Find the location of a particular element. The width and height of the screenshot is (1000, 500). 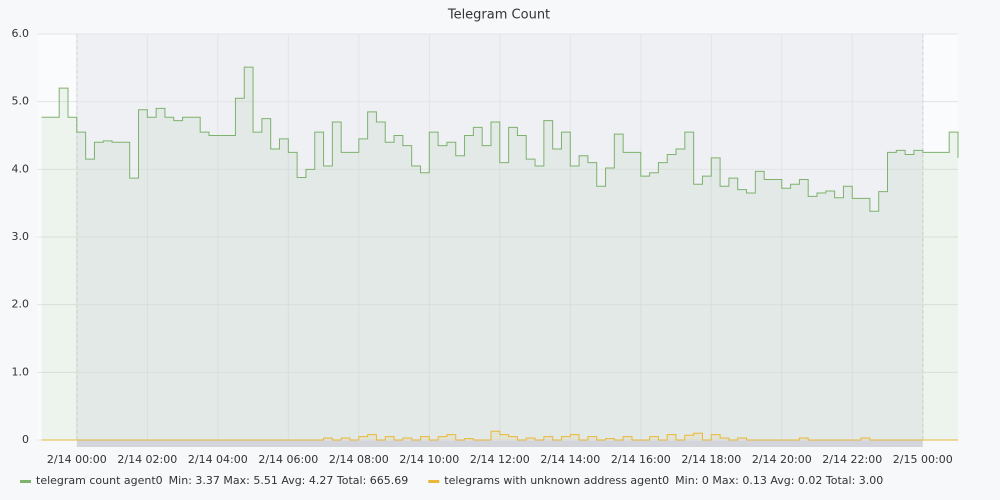

x-tick-label: 2/14 00:00 is located at coordinates (77, 459).